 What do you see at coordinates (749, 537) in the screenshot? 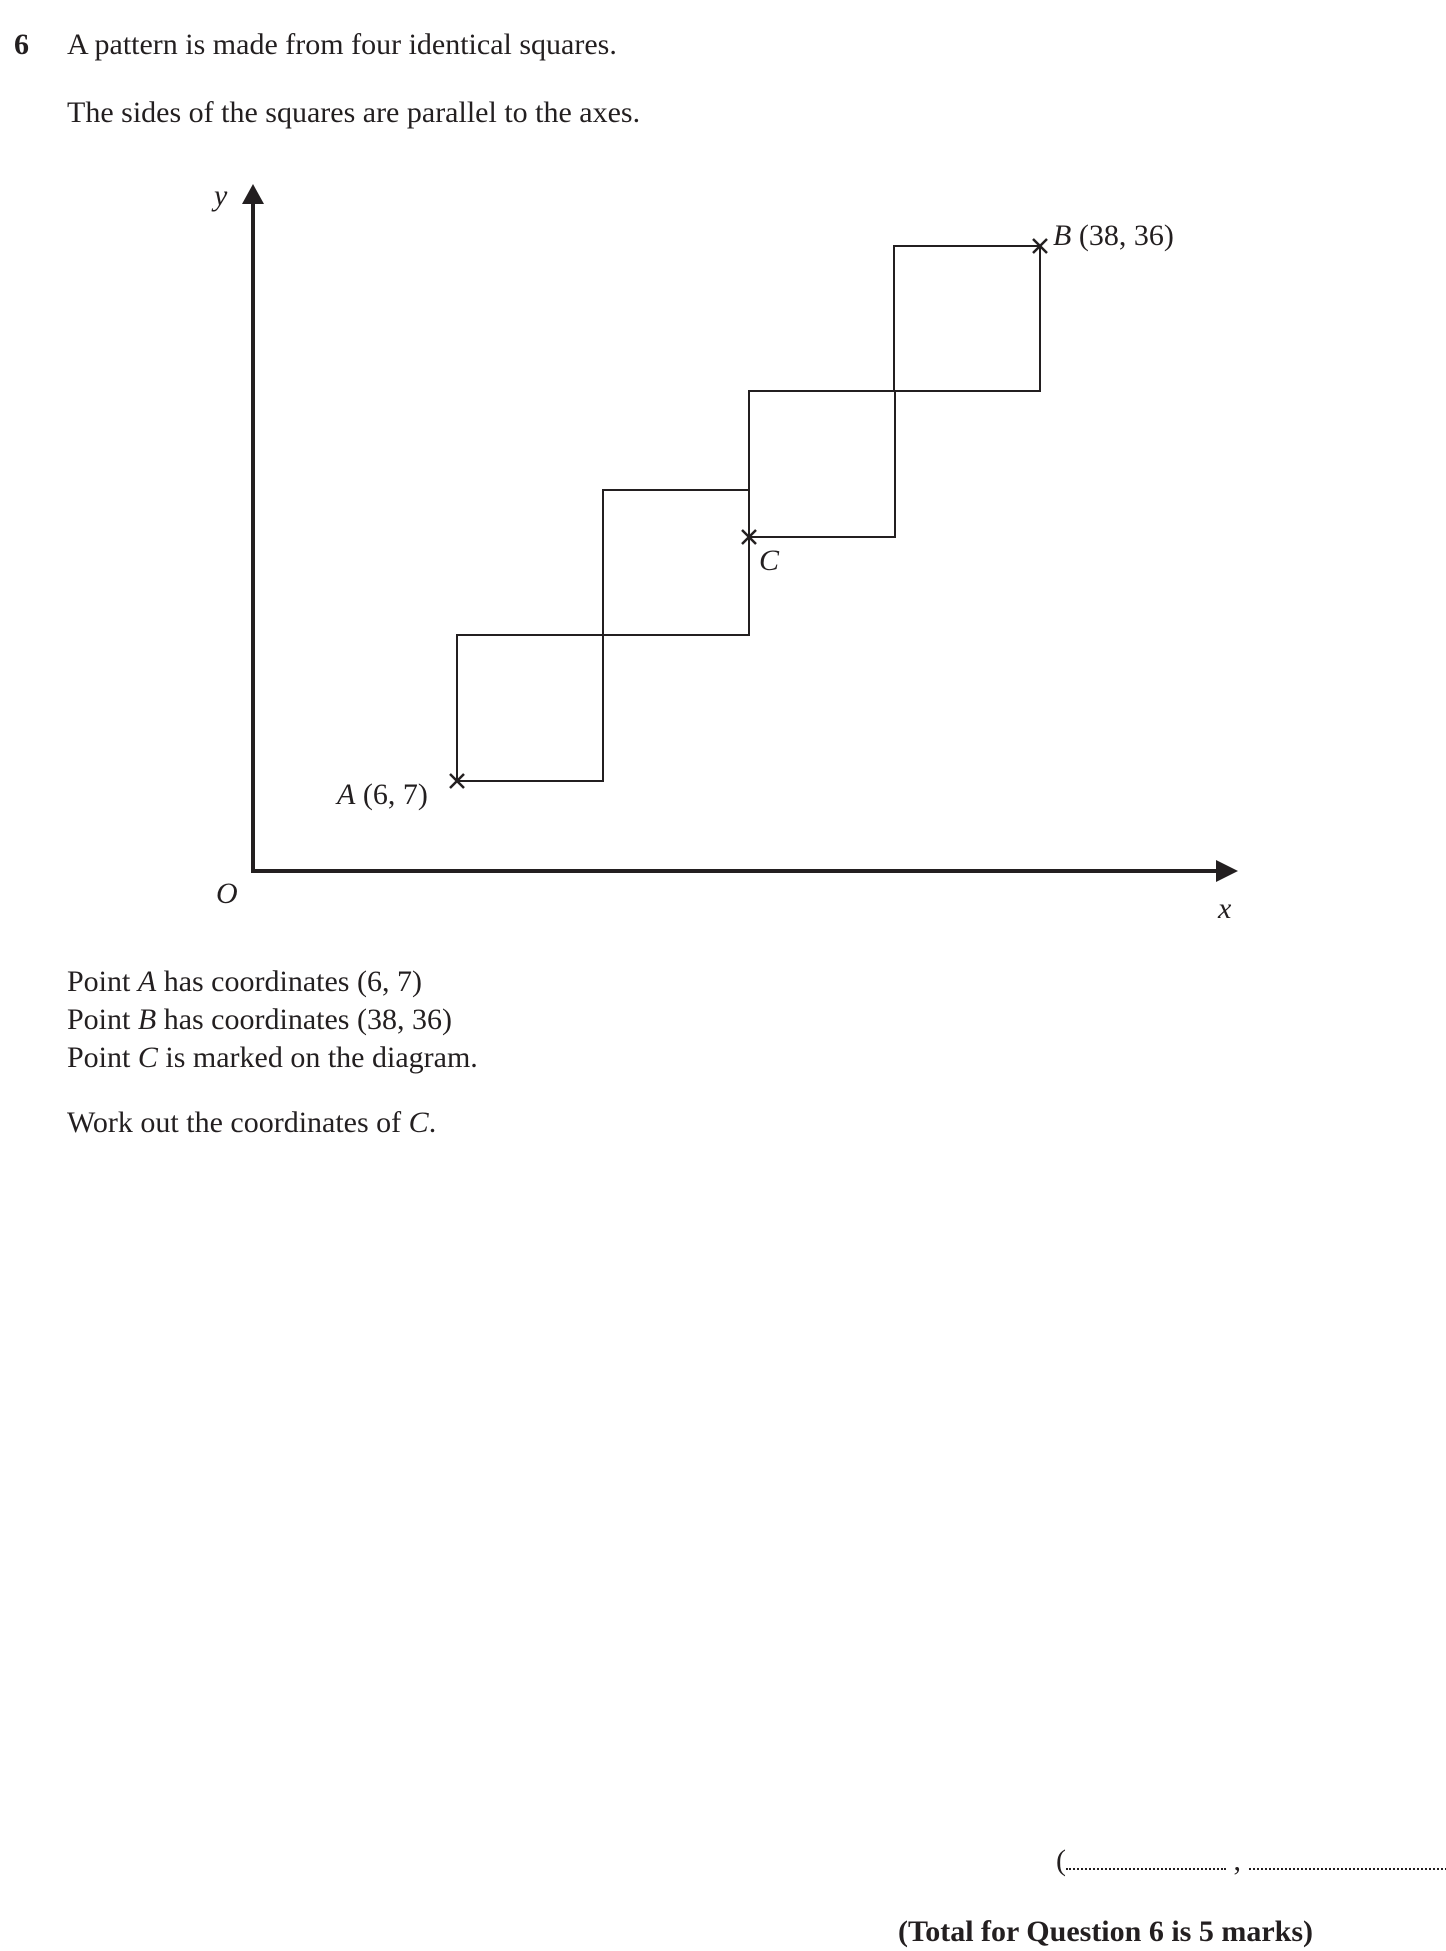
I see `point-c-marker` at bounding box center [749, 537].